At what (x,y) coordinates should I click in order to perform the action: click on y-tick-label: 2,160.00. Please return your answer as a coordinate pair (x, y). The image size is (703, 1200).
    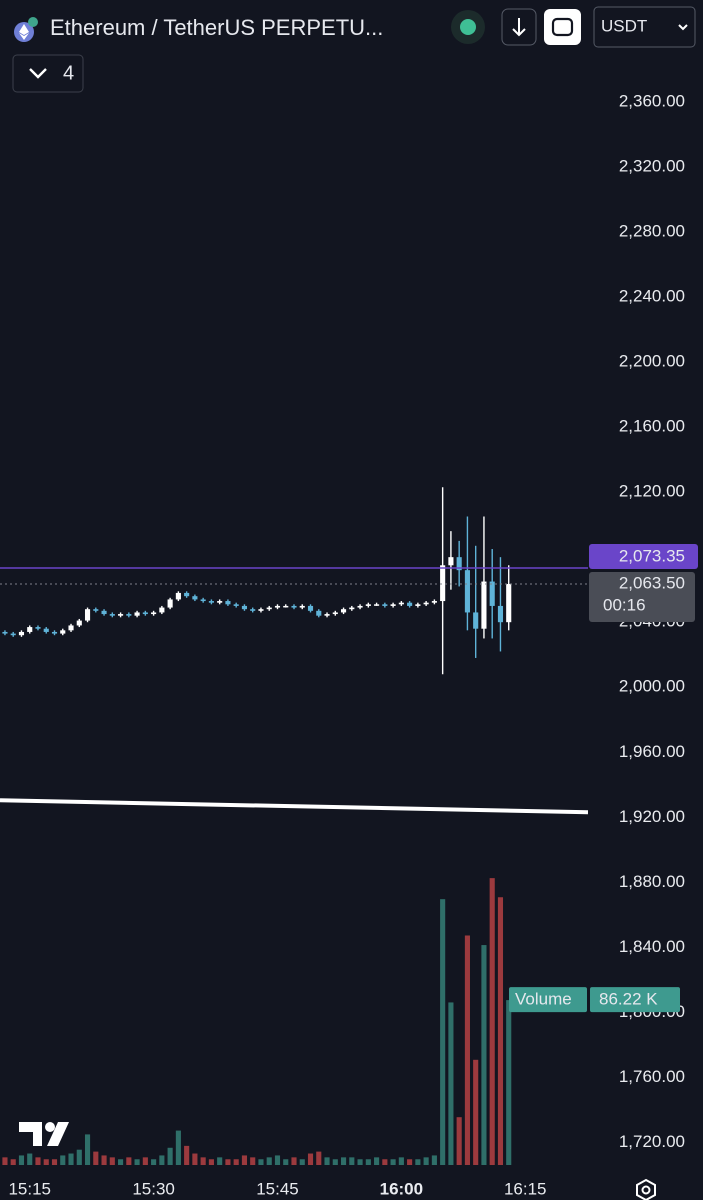
    Looking at the image, I should click on (652, 426).